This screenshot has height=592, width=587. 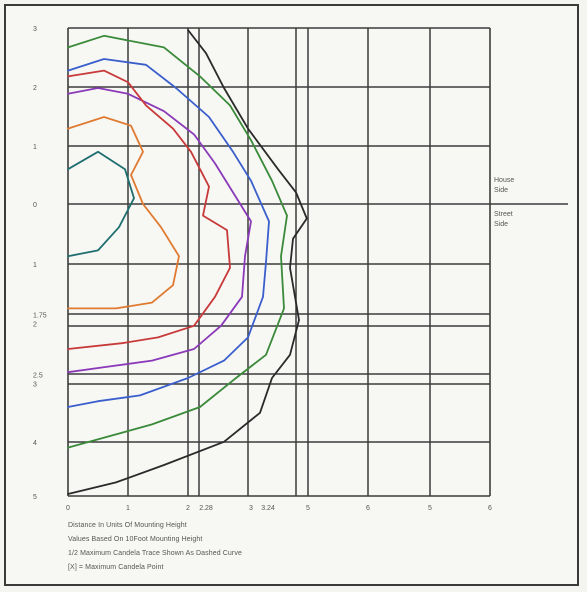 I want to click on y-tick-label: 5, so click(x=35, y=497).